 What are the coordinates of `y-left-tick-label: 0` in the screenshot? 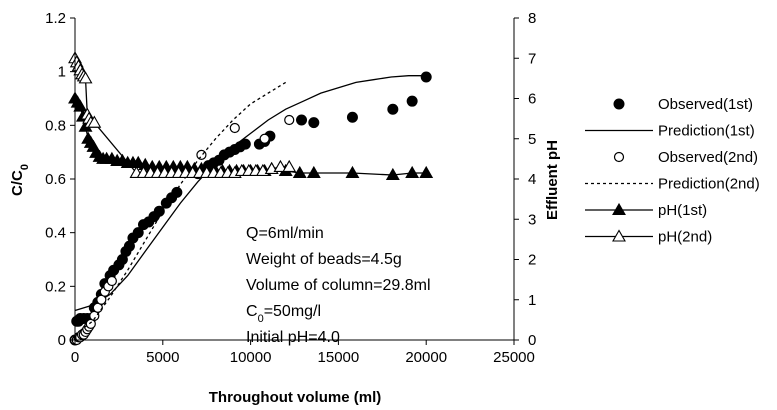 It's located at (62, 340).